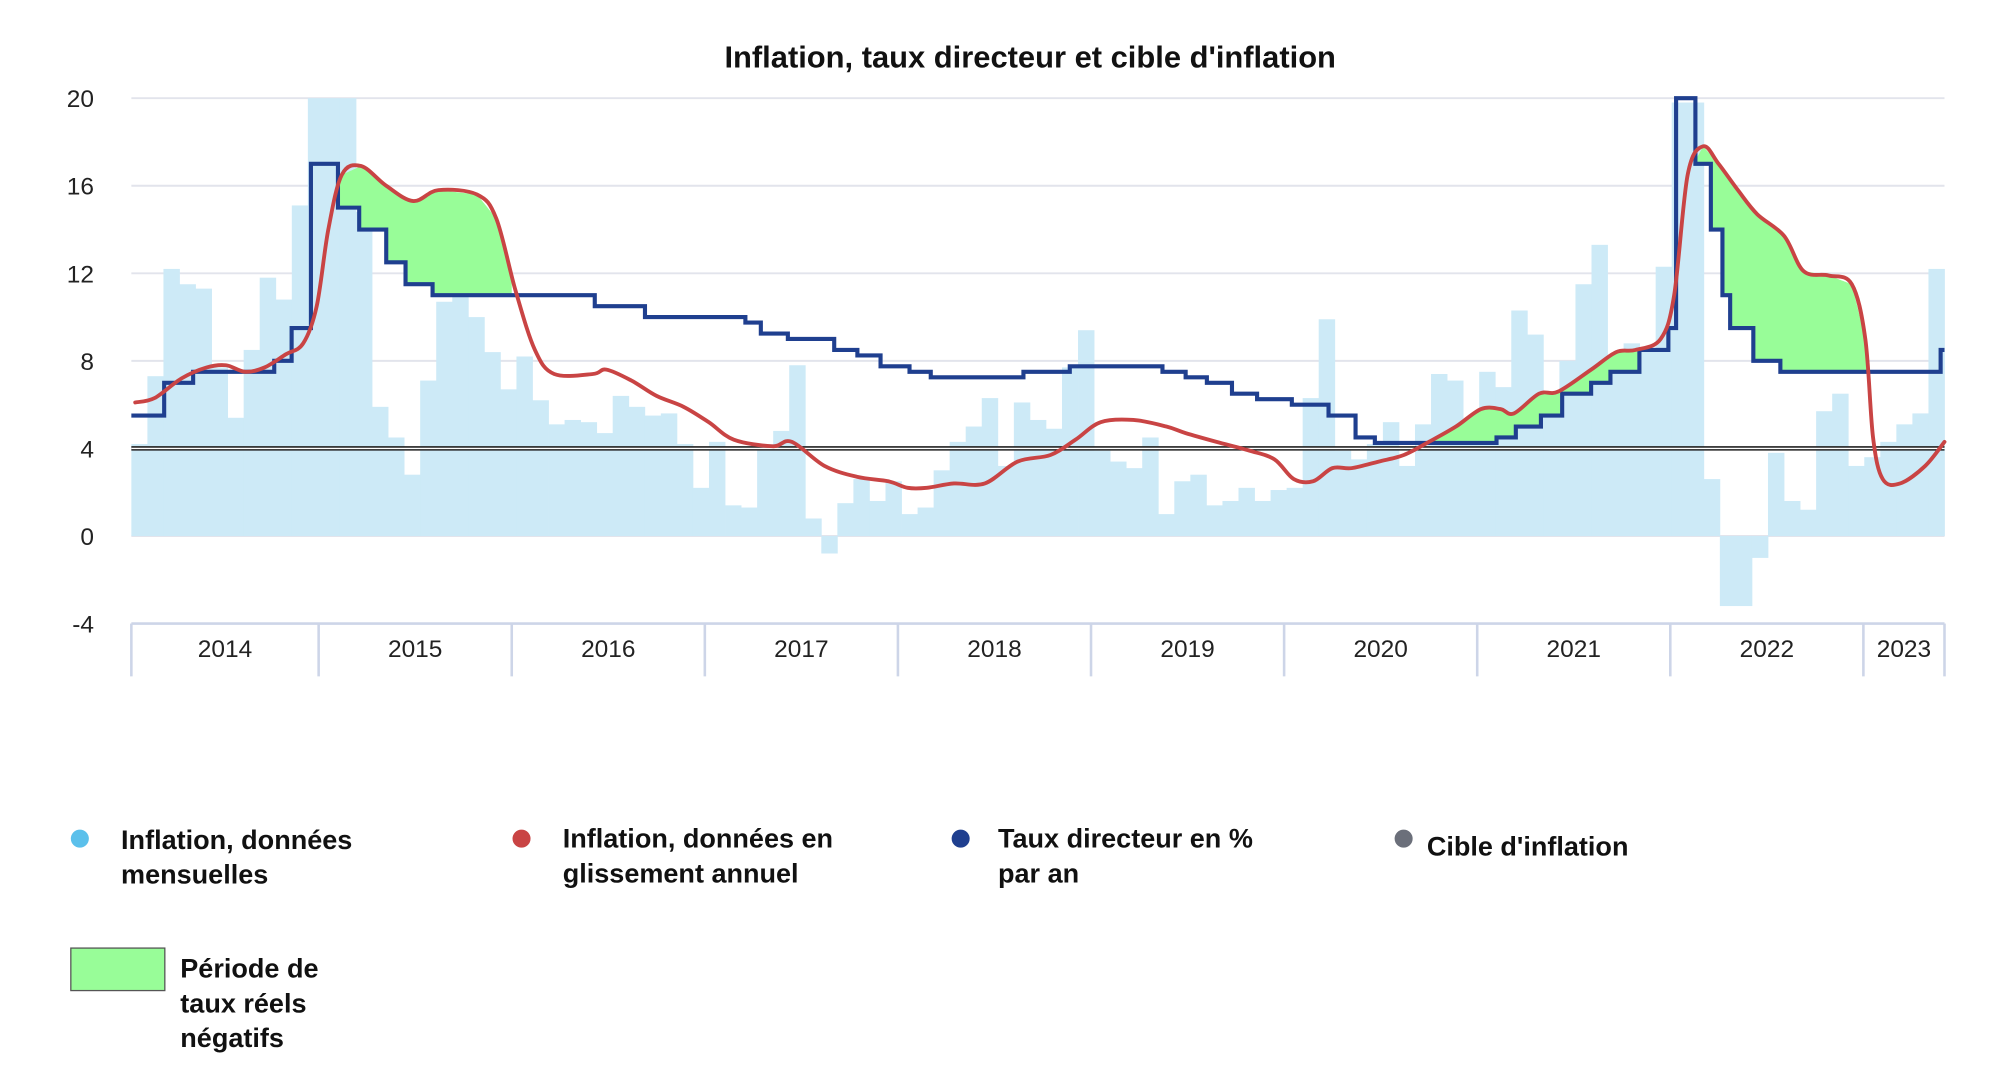 The height and width of the screenshot is (1072, 1996). Describe the element at coordinates (80, 187) in the screenshot. I see `y-tick-label: 16` at that location.